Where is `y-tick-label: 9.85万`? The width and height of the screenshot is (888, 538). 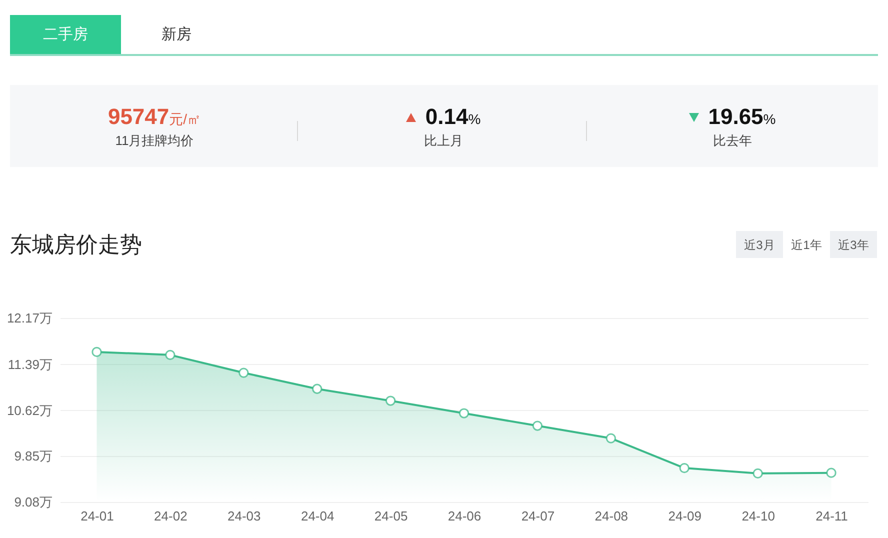
y-tick-label: 9.85万 is located at coordinates (33, 456).